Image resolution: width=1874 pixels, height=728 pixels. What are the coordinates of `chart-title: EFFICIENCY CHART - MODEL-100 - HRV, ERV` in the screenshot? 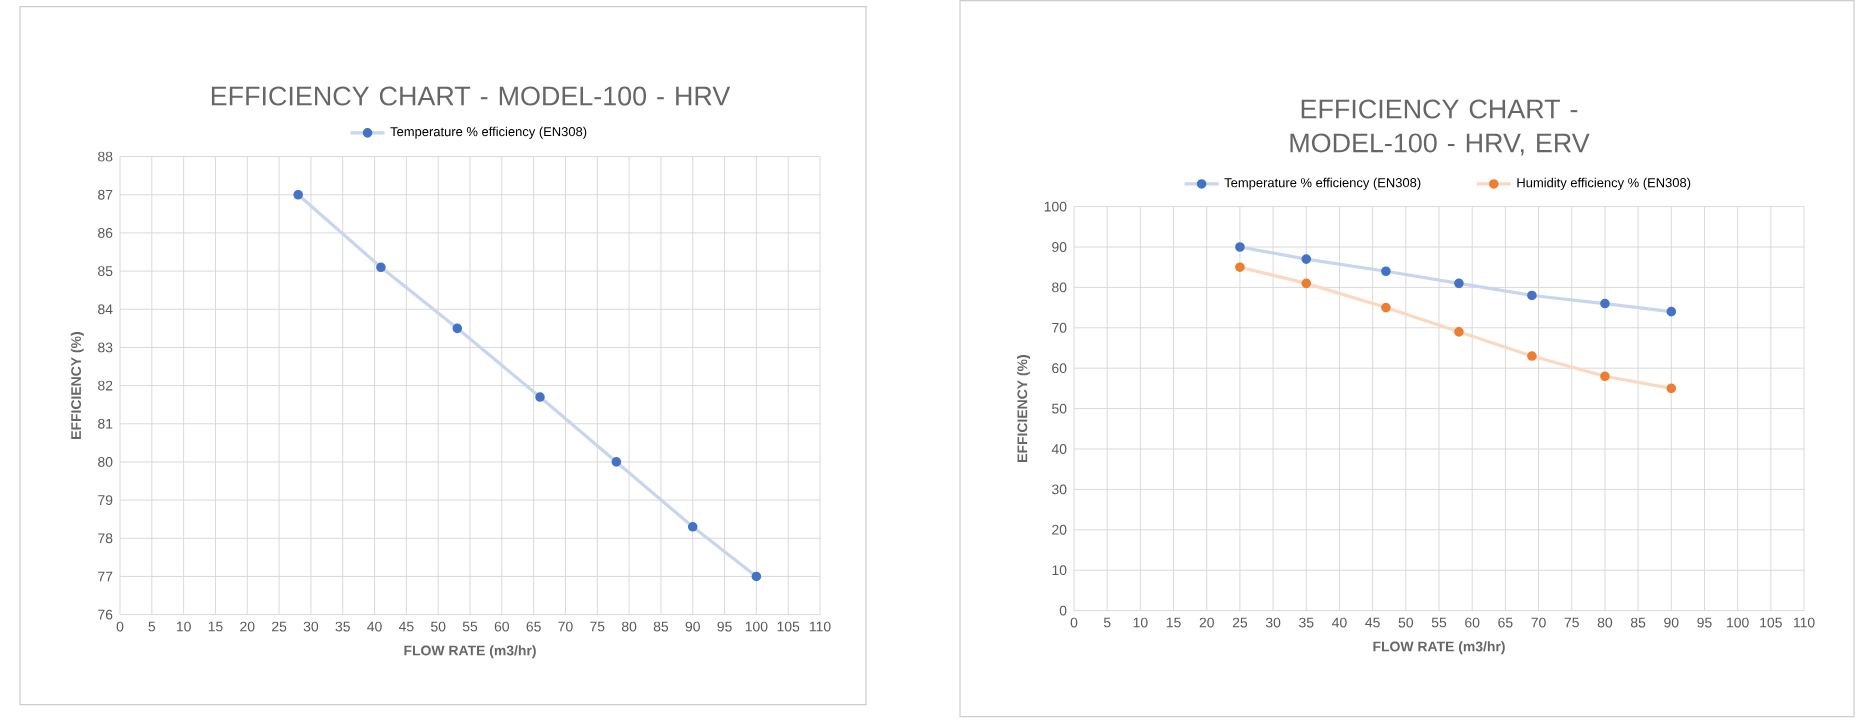 It's located at (1440, 127).